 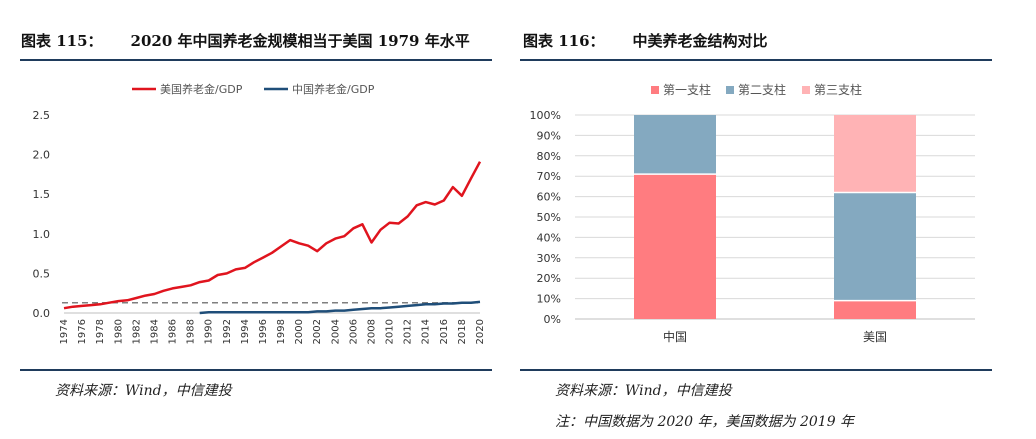 What do you see at coordinates (317, 331) in the screenshot?
I see `x-tick-label: 2002` at bounding box center [317, 331].